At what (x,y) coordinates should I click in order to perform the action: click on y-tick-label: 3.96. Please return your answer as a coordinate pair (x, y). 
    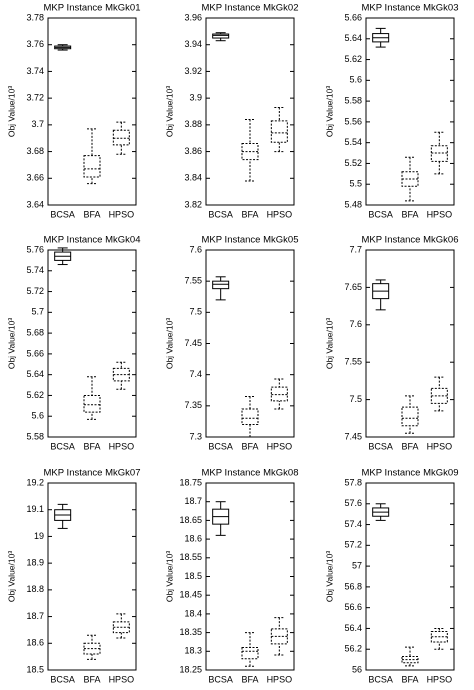
    Looking at the image, I should click on (193, 17).